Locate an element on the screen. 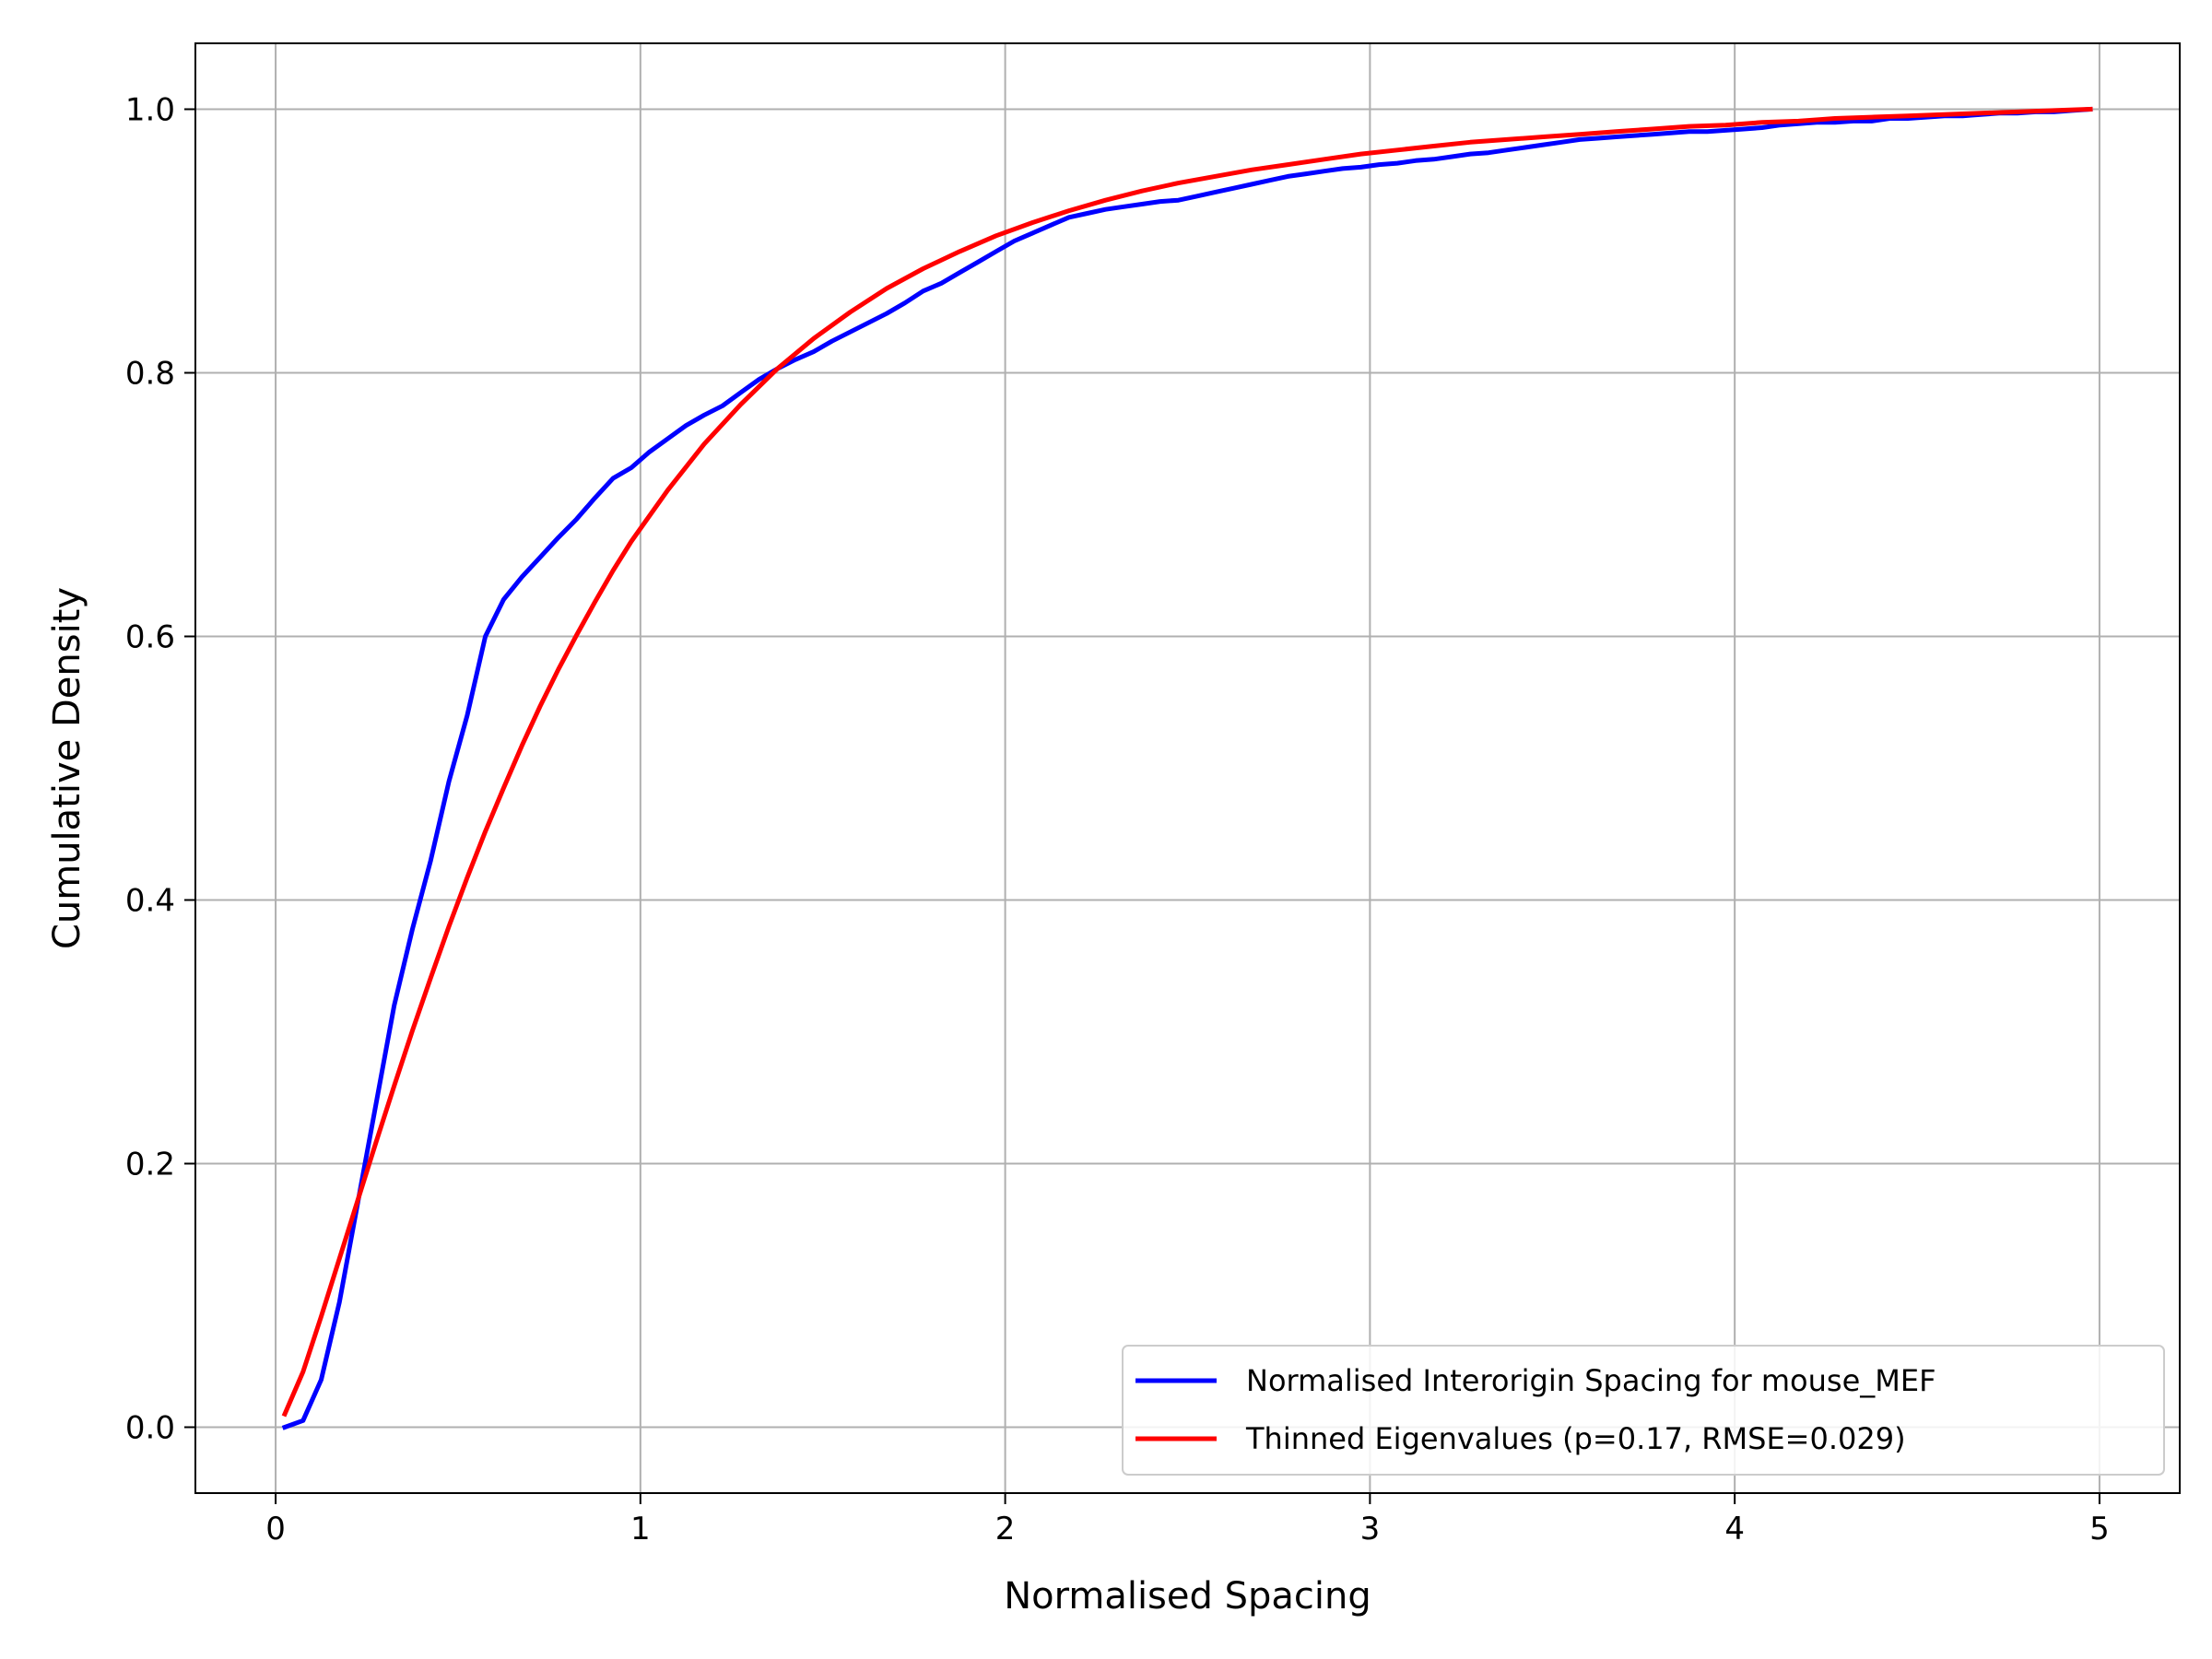 The width and height of the screenshot is (2212, 1659). legend-box is located at coordinates (1643, 1410).